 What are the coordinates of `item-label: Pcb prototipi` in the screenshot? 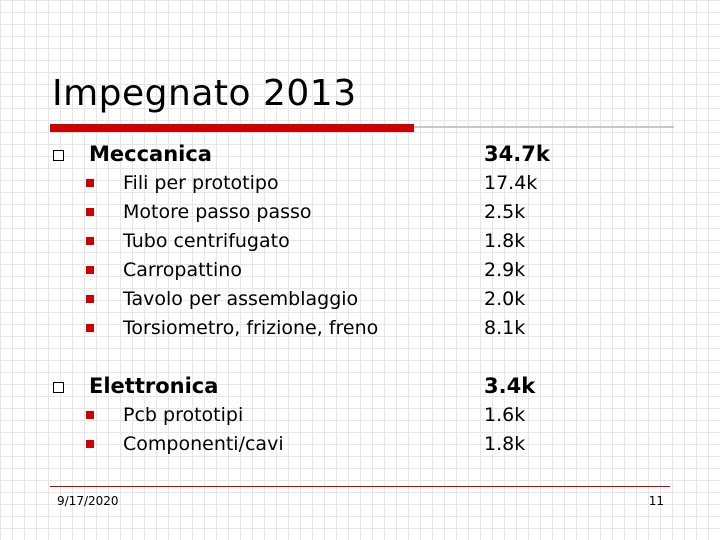 It's located at (183, 415).